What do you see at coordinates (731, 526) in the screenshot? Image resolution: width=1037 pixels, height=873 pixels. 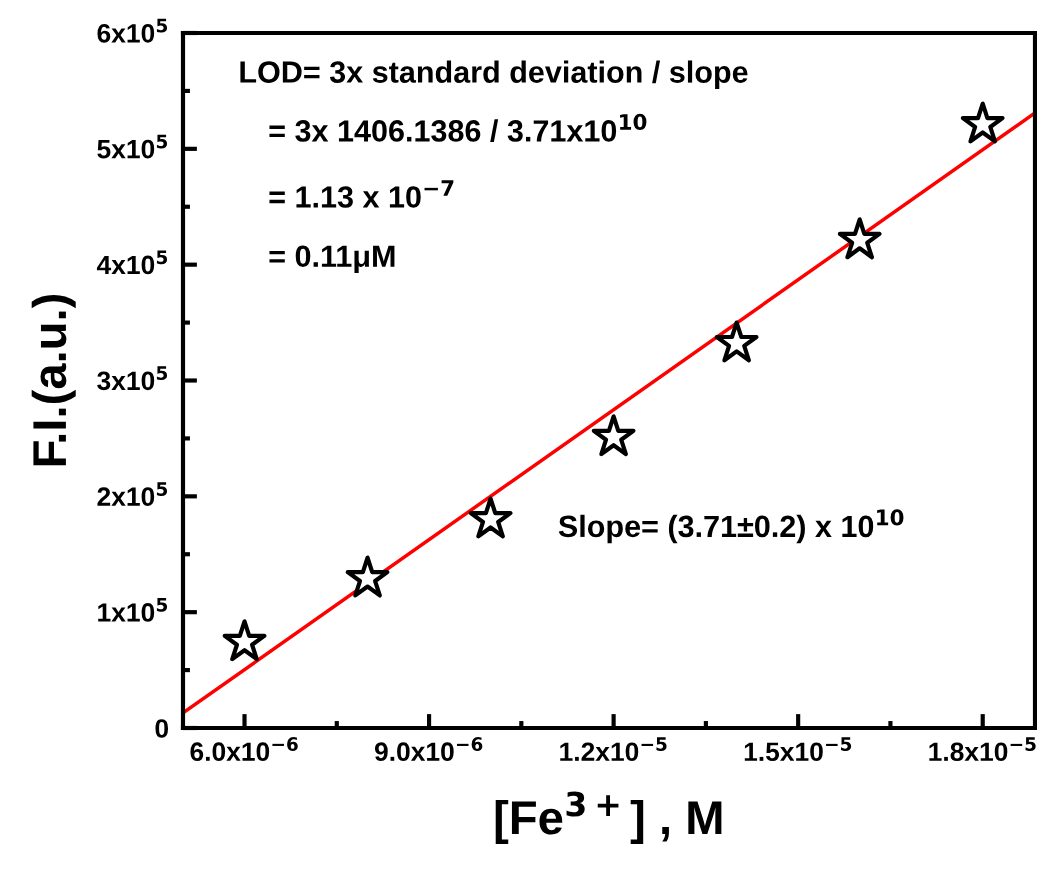 I see `annotation: Slope= (3.71±0.2) x 10$^{10}$` at bounding box center [731, 526].